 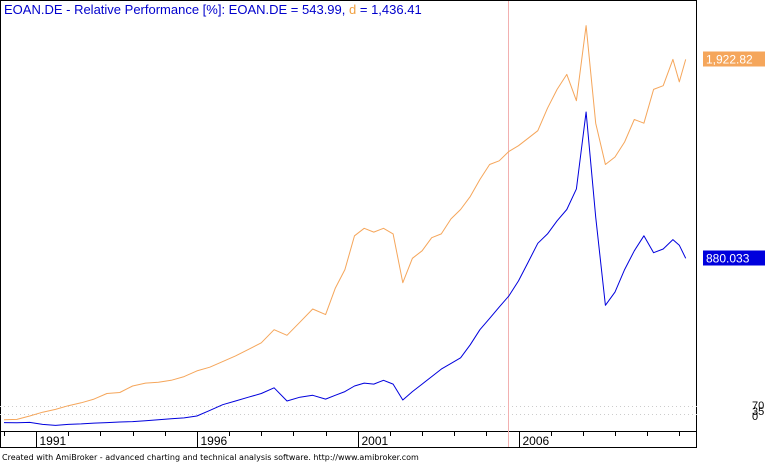 I want to click on x-tick-label: 2006, so click(x=536, y=441).